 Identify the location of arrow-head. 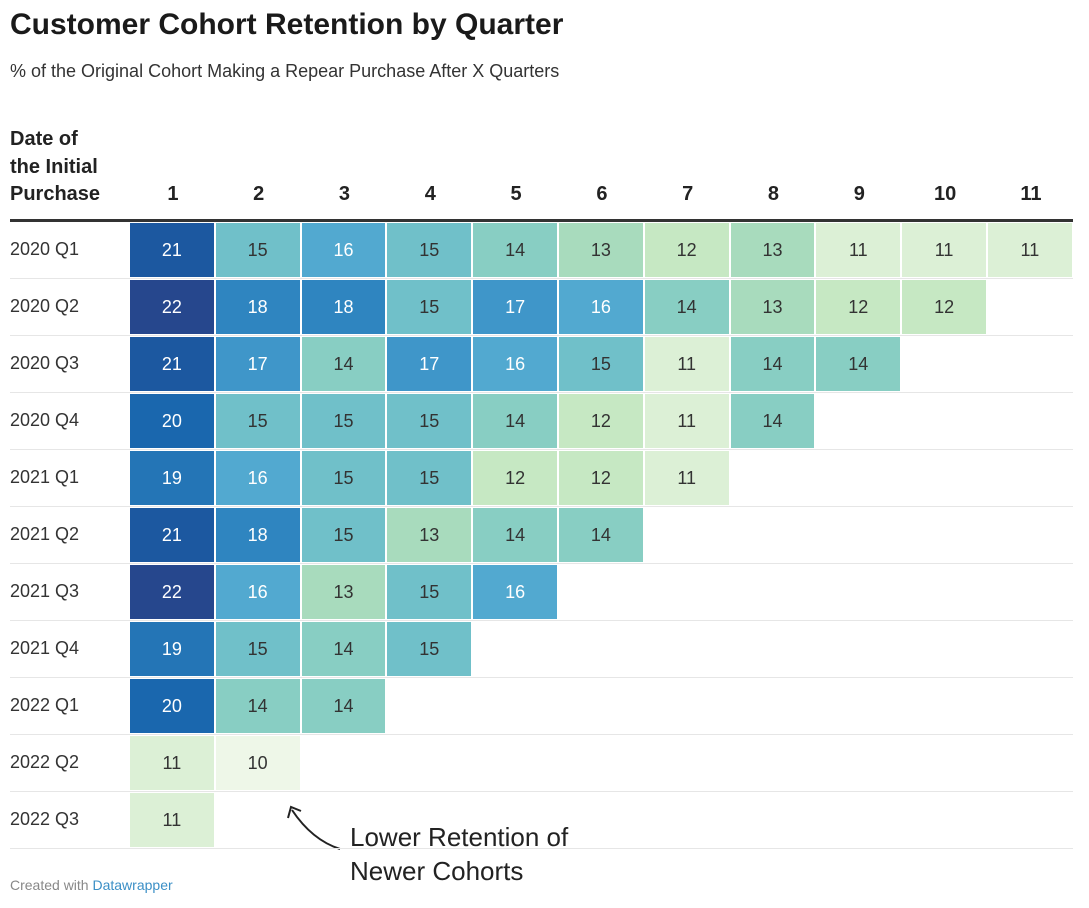
(294, 812).